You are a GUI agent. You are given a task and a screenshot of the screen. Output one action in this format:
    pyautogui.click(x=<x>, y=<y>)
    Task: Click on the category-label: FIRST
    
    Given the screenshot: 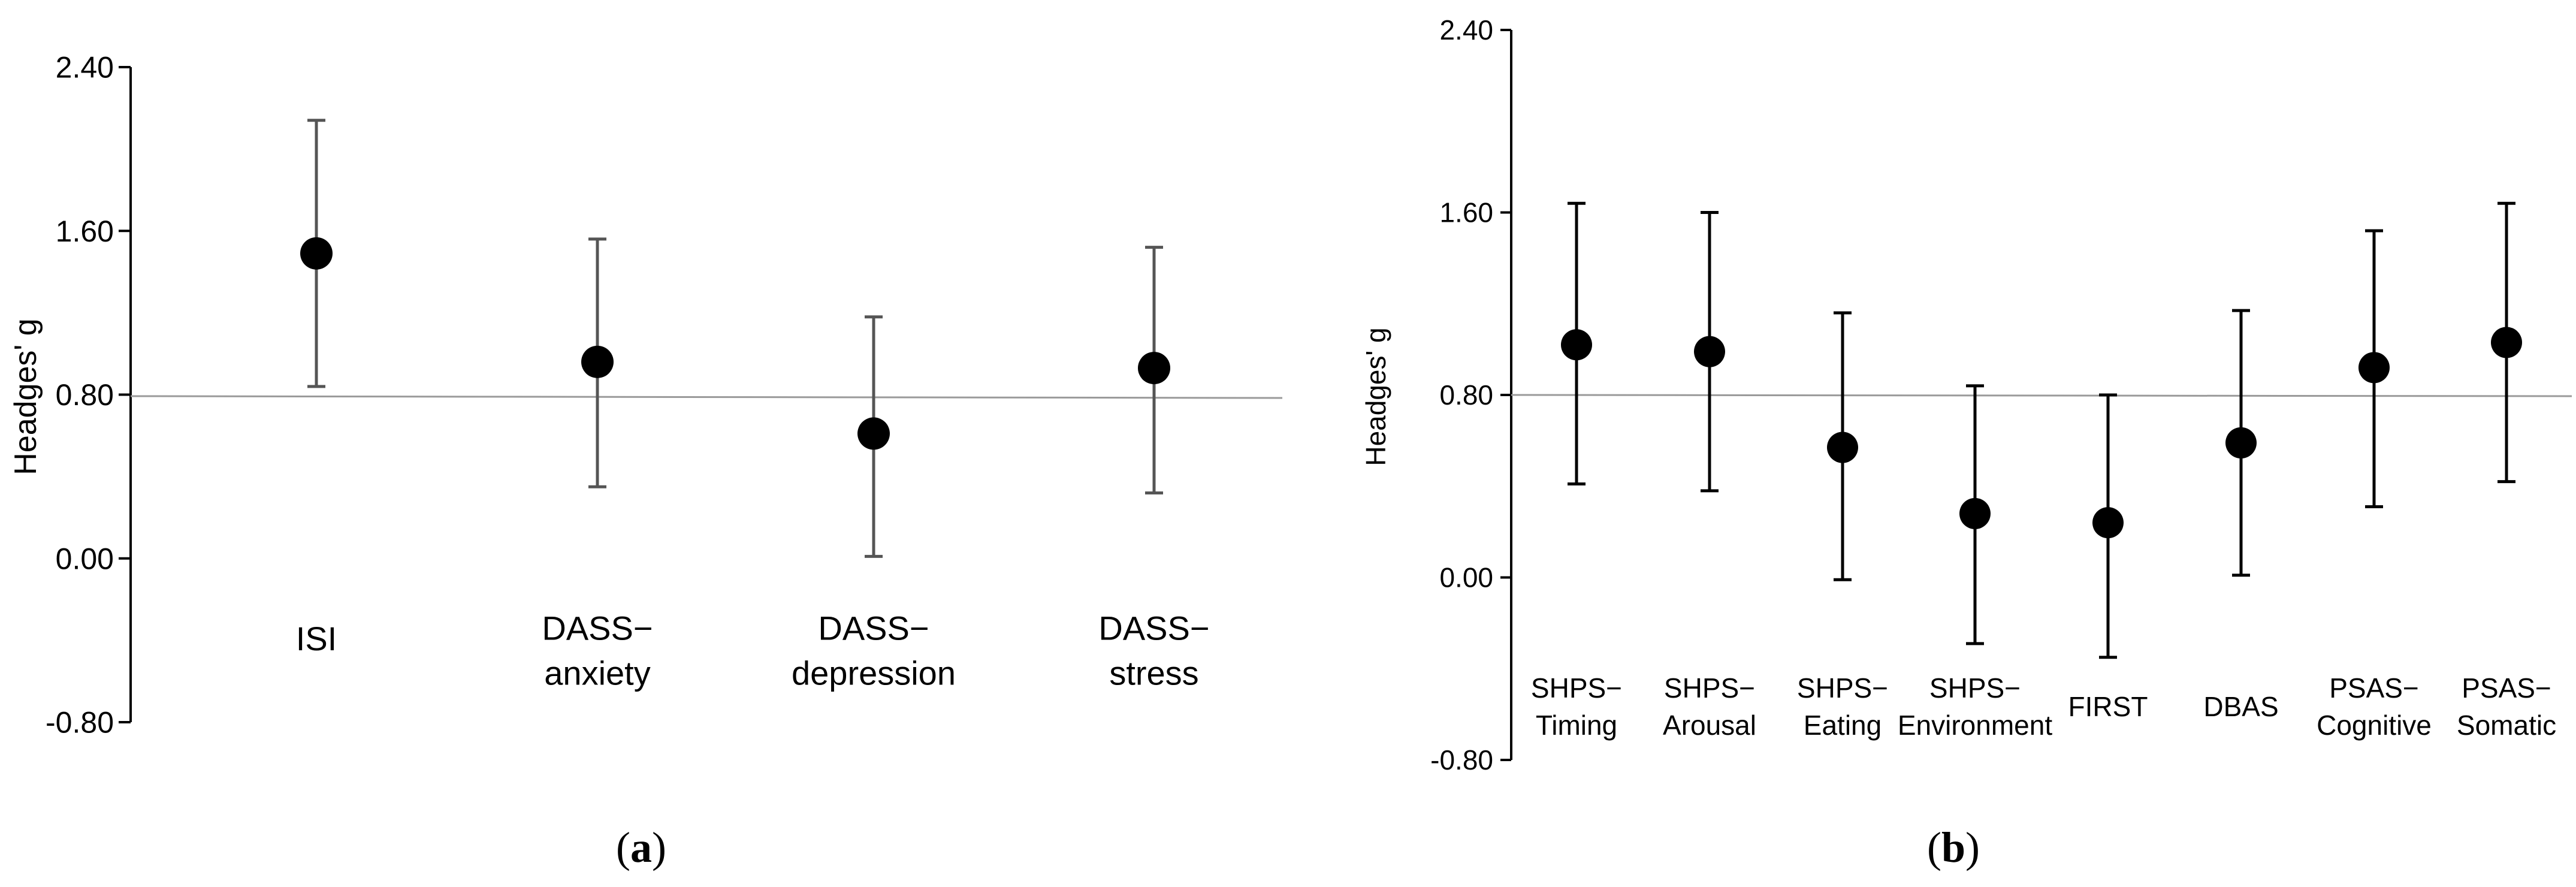 What is the action you would take?
    pyautogui.click(x=2108, y=707)
    